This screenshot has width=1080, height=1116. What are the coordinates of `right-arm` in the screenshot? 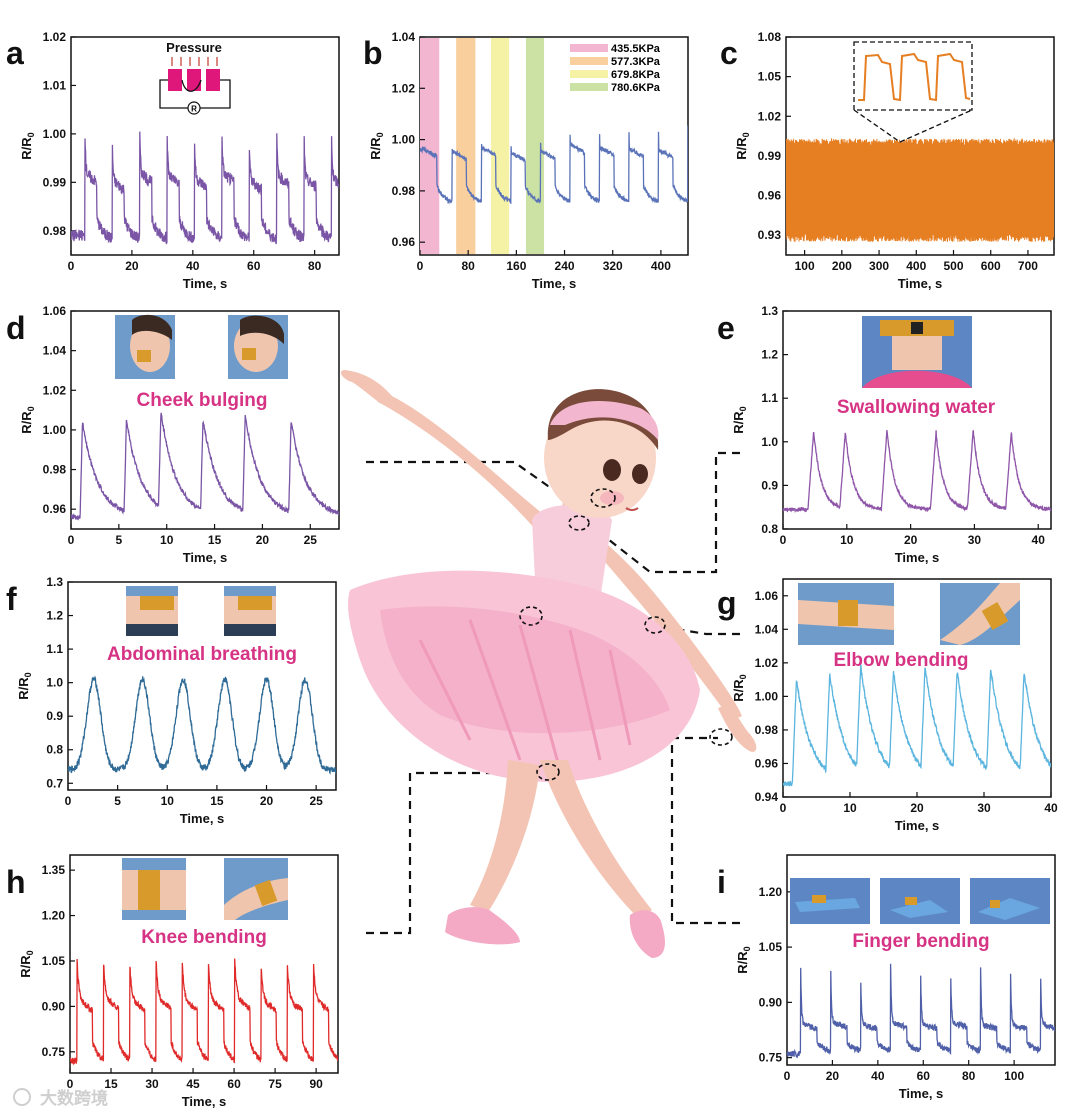 It's located at (666, 628).